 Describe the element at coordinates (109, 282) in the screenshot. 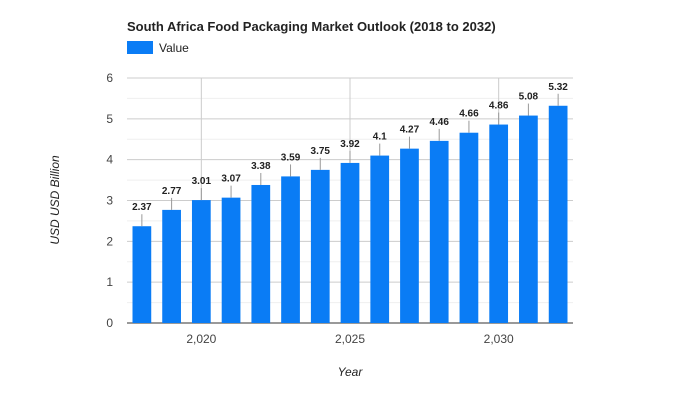

I see `y-tick-label: 1` at that location.